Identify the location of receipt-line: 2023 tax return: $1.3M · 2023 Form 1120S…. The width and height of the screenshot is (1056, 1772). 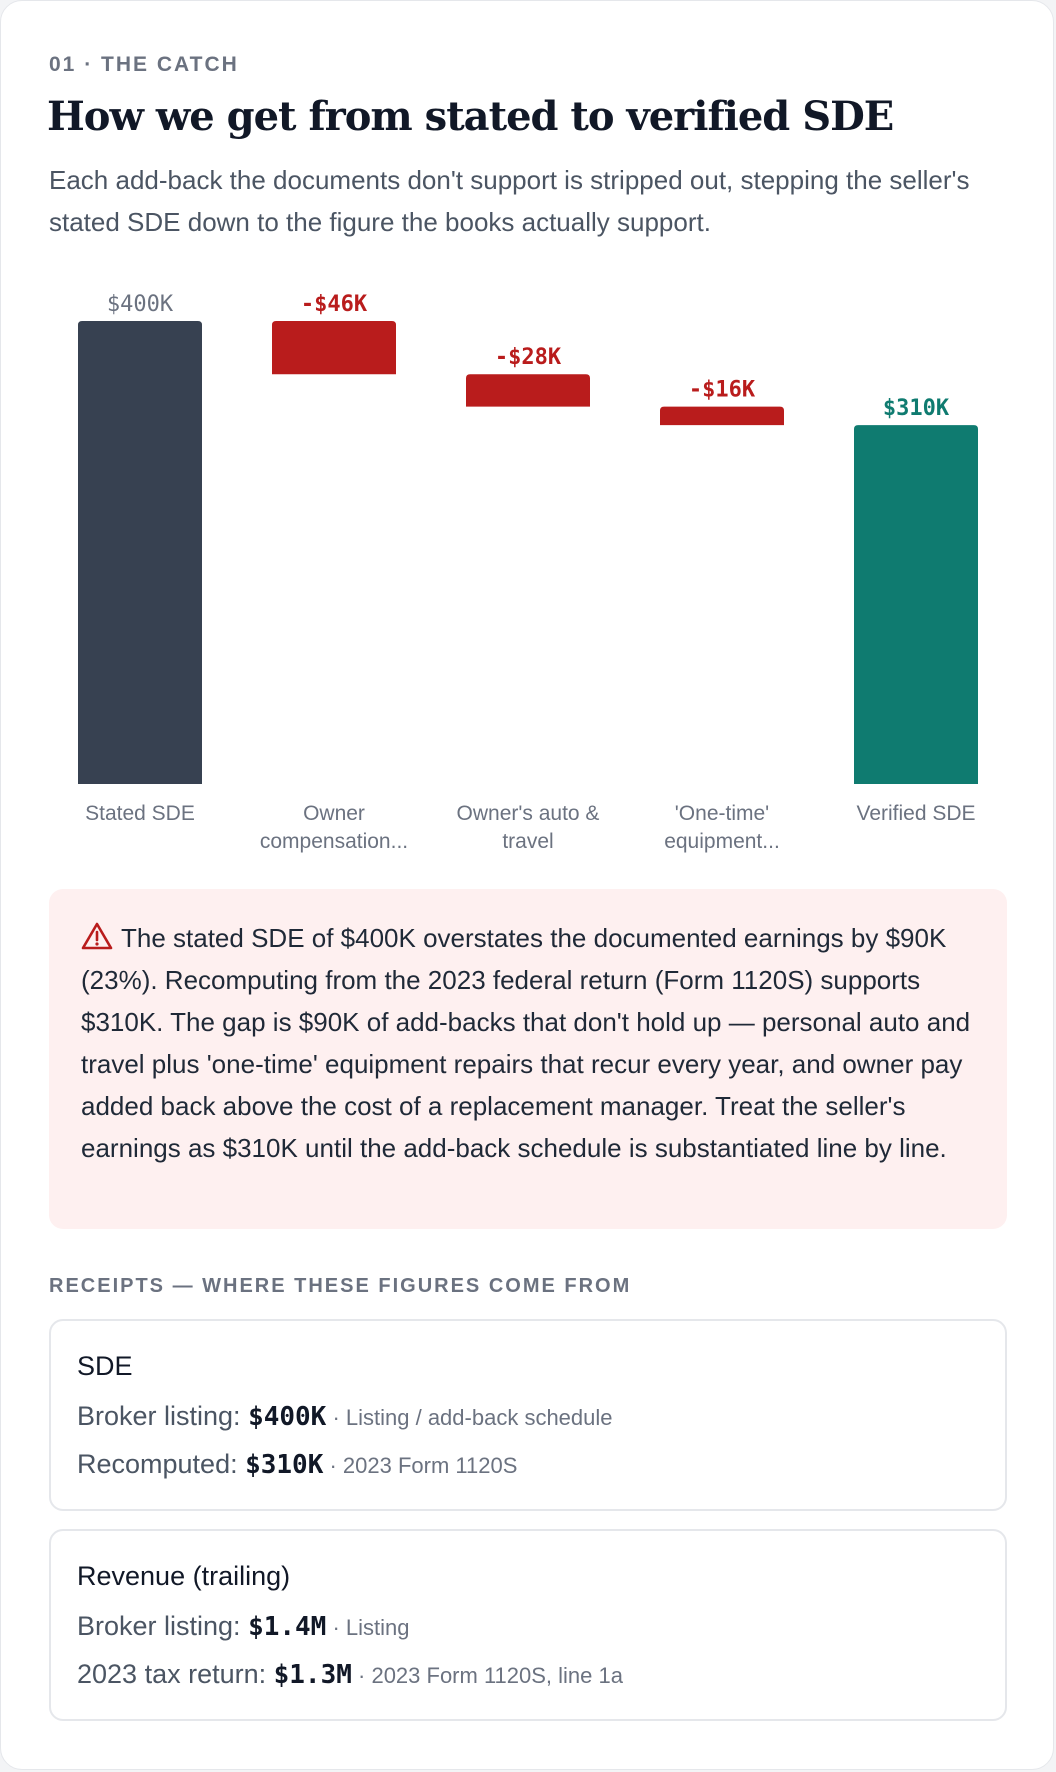
(350, 1674).